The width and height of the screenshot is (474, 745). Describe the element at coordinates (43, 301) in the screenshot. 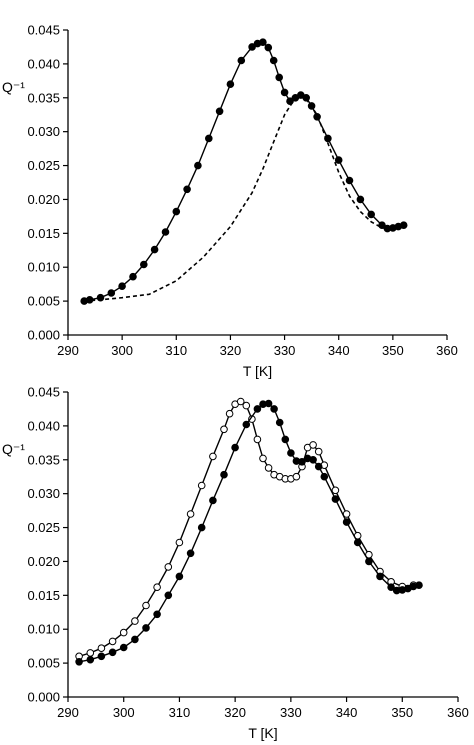

I see `y-tick-label: 0.005` at that location.